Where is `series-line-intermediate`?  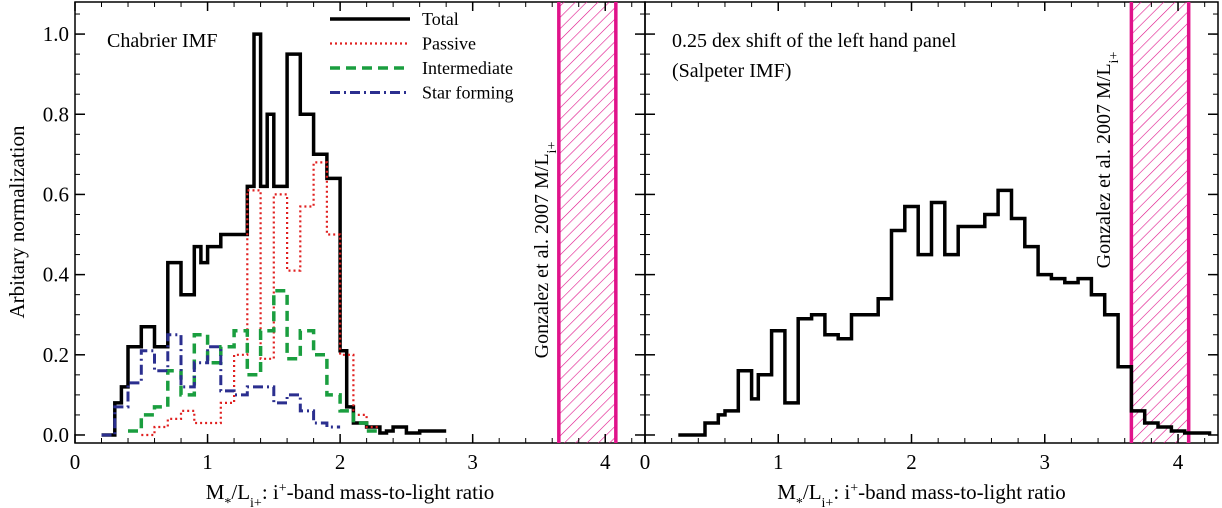 series-line-intermediate is located at coordinates (254, 360).